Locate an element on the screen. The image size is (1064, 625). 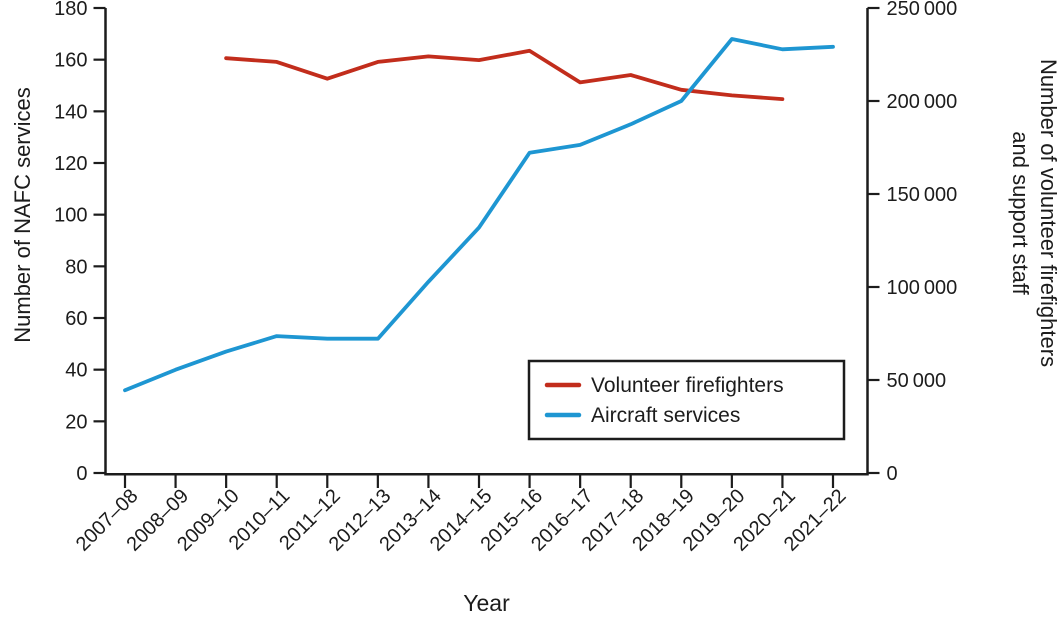
left-axis-tick-label: 180 is located at coordinates (70, 10).